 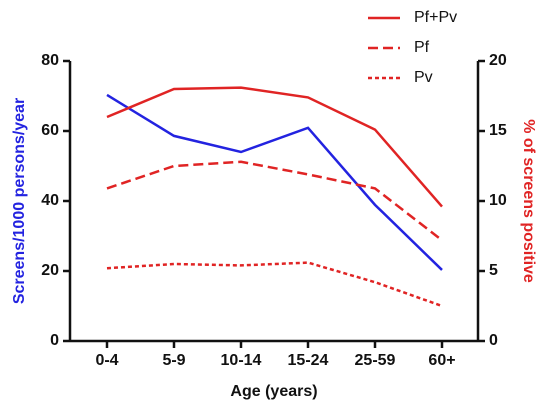 I want to click on legend-label: Pv, so click(x=423, y=77).